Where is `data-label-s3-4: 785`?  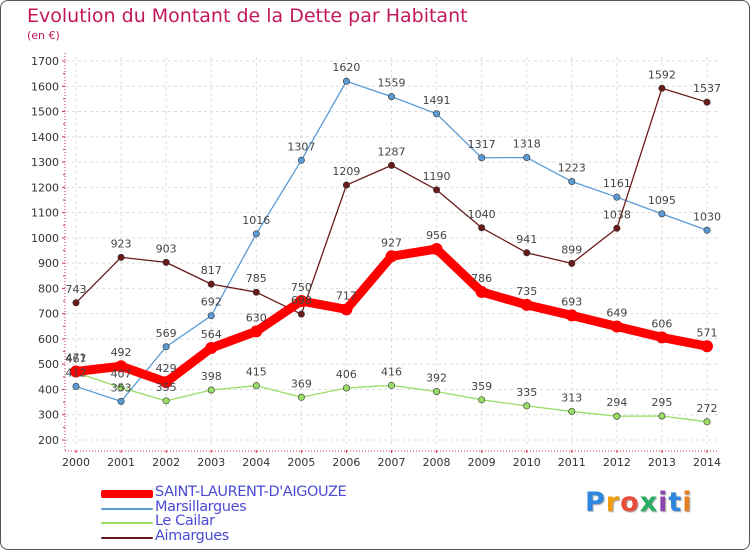 data-label-s3-4: 785 is located at coordinates (256, 278).